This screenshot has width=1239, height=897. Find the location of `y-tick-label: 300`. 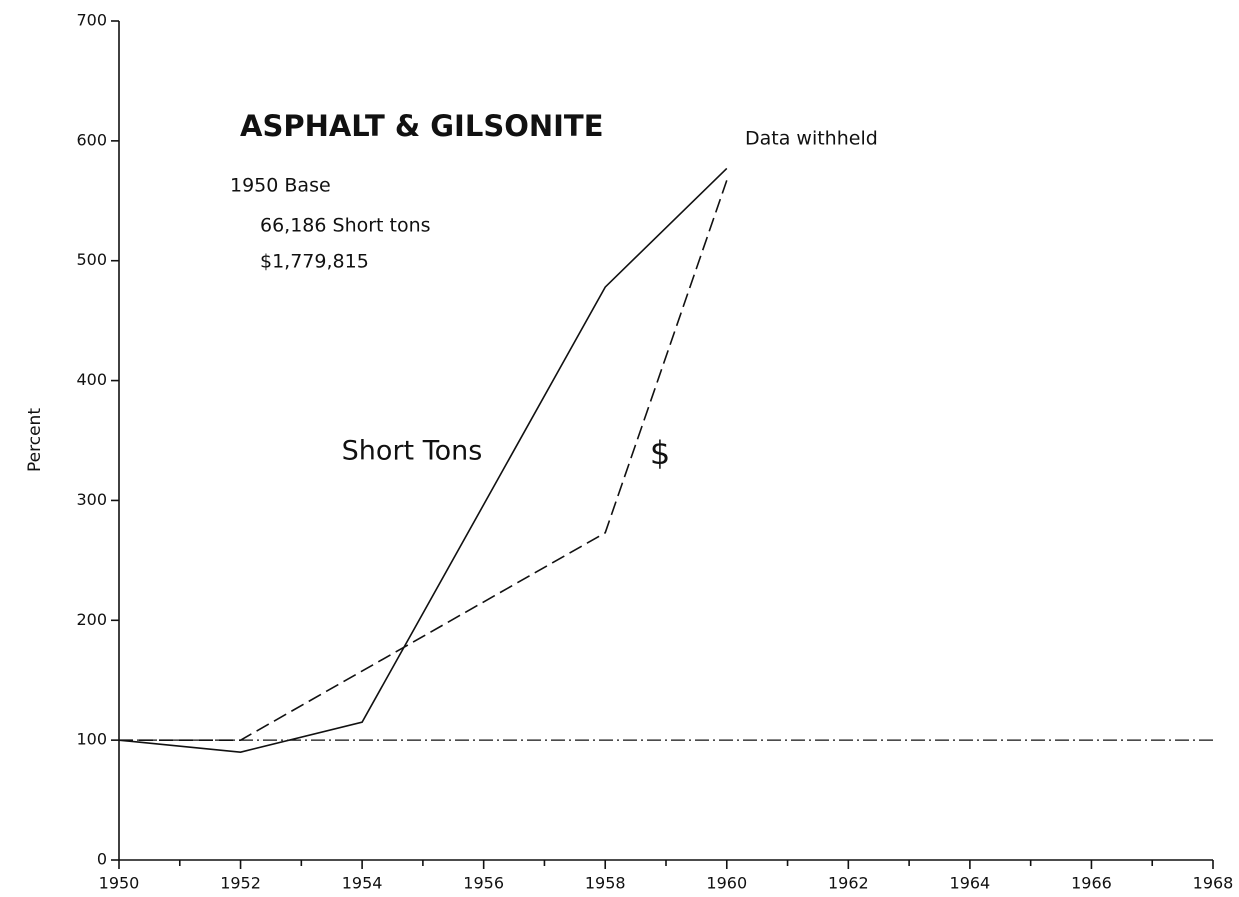

y-tick-label: 300 is located at coordinates (91, 499).